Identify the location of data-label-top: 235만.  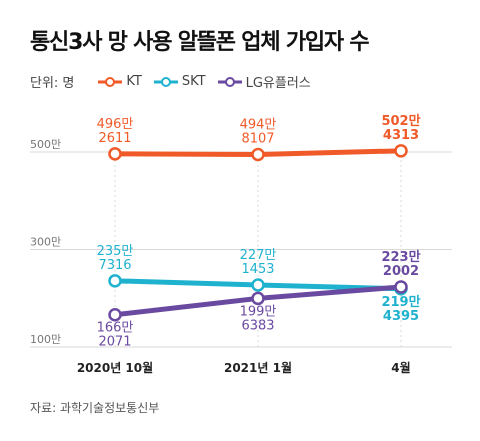
(115, 251).